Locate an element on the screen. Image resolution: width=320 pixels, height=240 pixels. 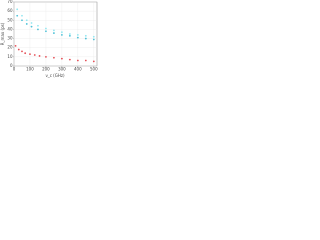
x-axis-label: ν_c (GHz) is located at coordinates (54, 75).